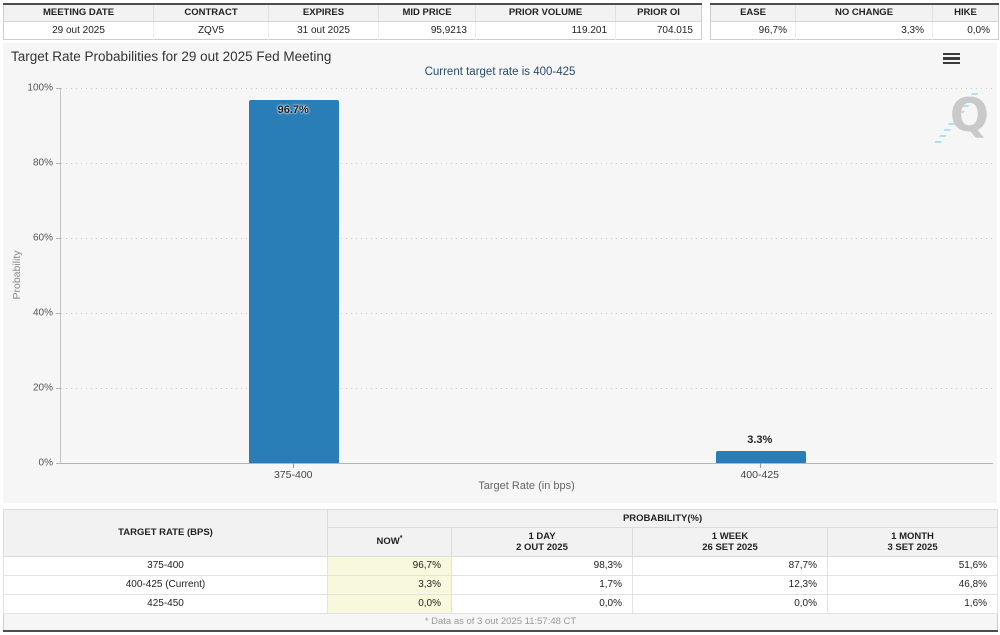 Image resolution: width=1000 pixels, height=635 pixels. What do you see at coordinates (912, 603) in the screenshot?
I see `prob-1-month: 1,6%` at bounding box center [912, 603].